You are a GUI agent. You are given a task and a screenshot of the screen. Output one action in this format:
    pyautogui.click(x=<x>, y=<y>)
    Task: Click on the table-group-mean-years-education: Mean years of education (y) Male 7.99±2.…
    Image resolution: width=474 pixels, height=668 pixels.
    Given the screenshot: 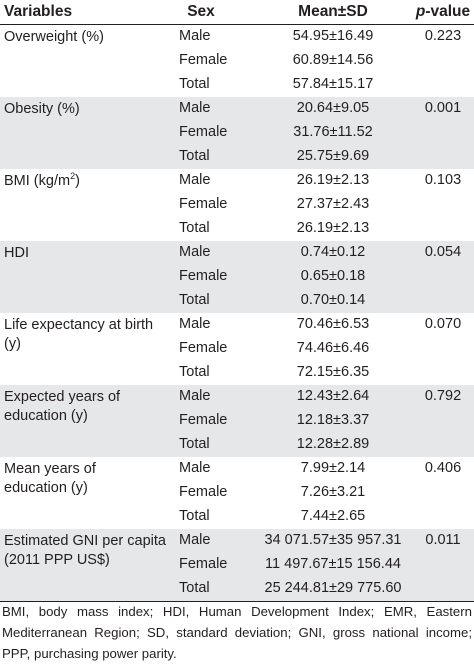 What is the action you would take?
    pyautogui.click(x=237, y=493)
    